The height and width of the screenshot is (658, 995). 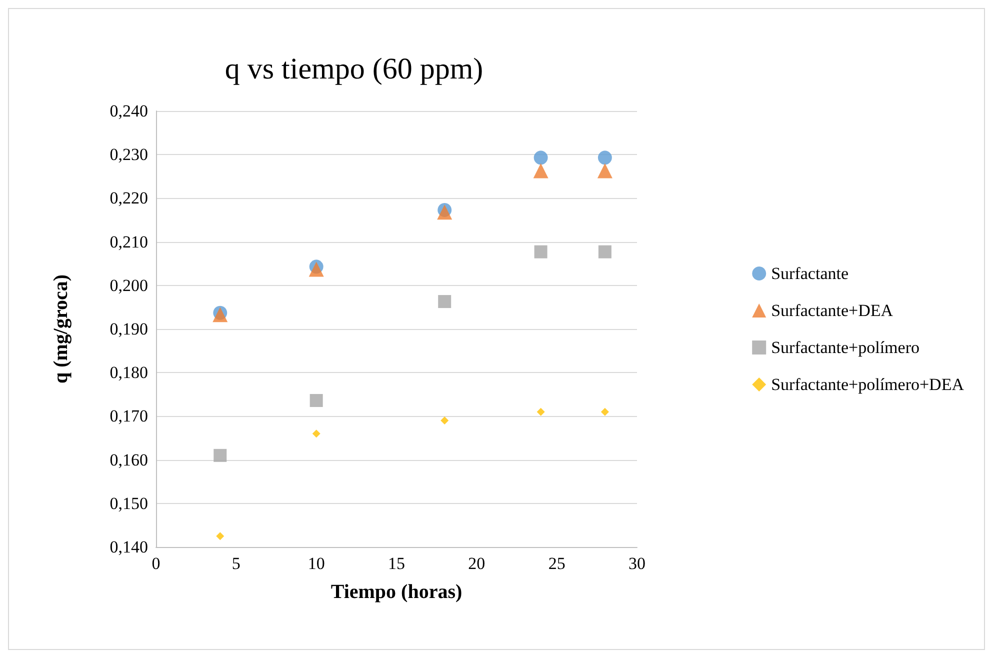 What do you see at coordinates (156, 563) in the screenshot?
I see `x-tick-label: 0` at bounding box center [156, 563].